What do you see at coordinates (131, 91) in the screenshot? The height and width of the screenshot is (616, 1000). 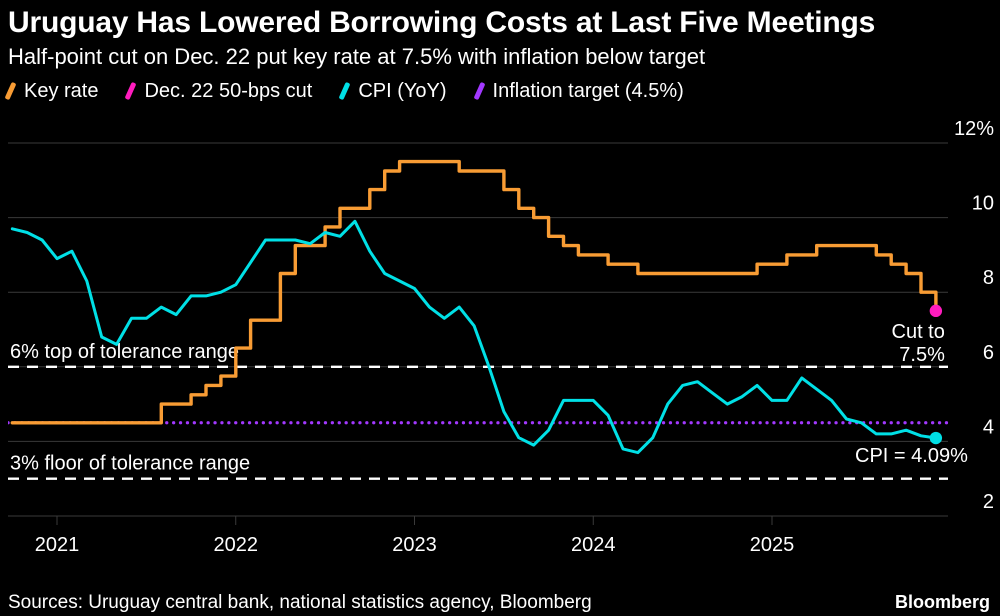 I see `legend-marker-dec-22-50-bps-cut-icon` at bounding box center [131, 91].